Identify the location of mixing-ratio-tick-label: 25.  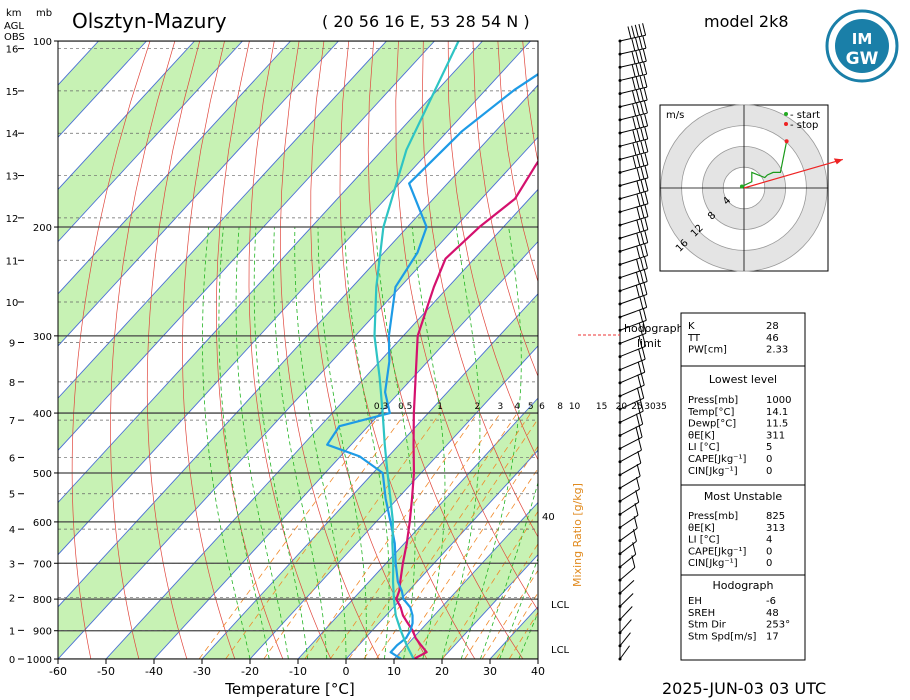
(636, 407).